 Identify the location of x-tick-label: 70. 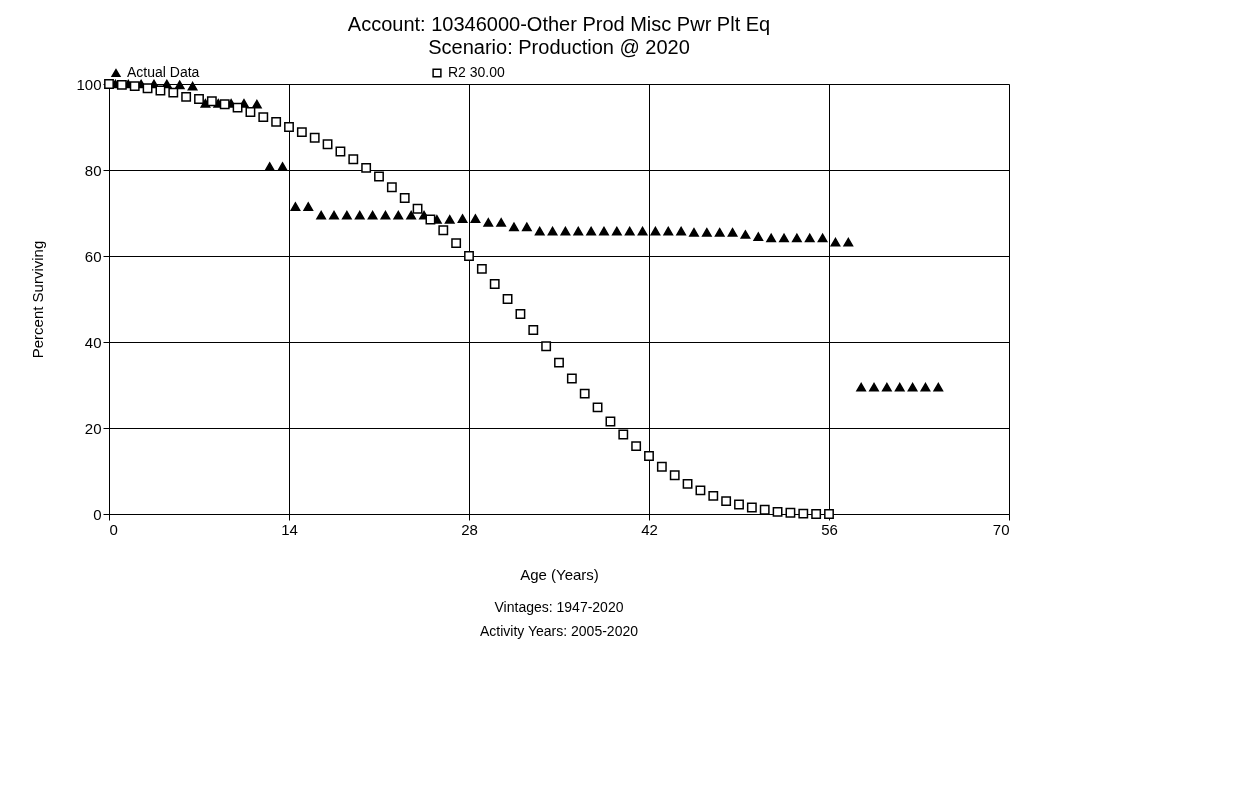
(1001, 529).